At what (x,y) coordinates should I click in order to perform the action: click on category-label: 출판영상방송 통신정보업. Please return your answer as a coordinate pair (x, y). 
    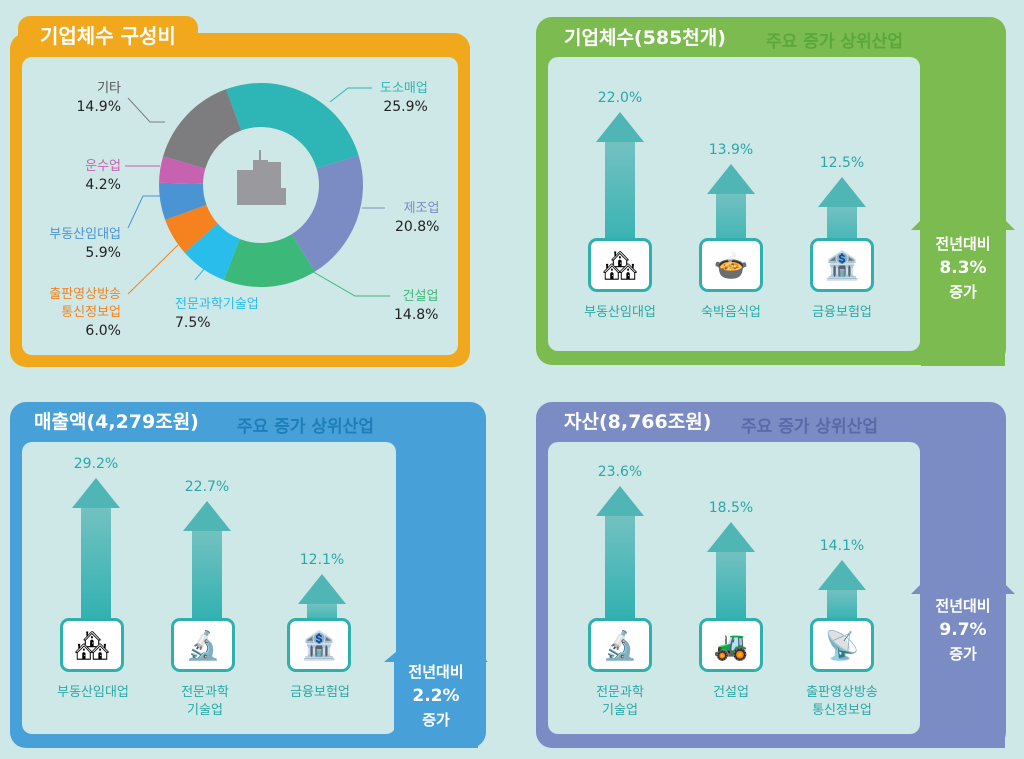
    Looking at the image, I should click on (842, 701).